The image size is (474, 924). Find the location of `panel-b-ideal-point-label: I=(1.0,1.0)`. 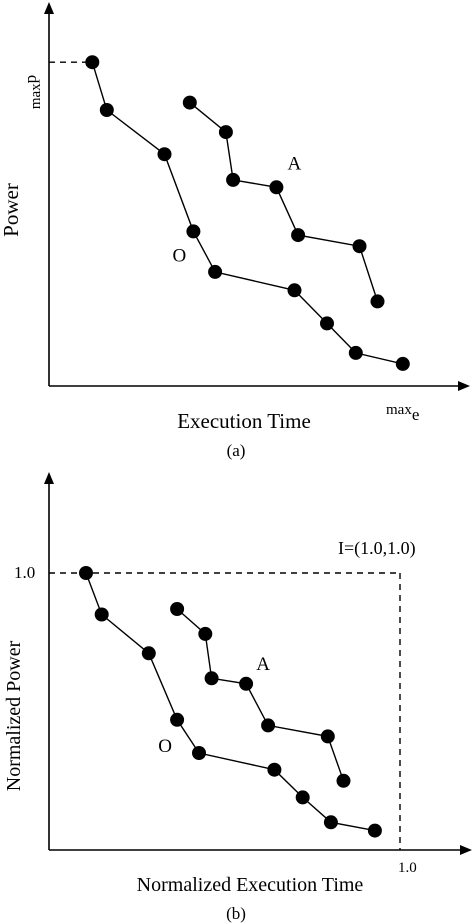

panel-b-ideal-point-label: I=(1.0,1.0) is located at coordinates (377, 548).